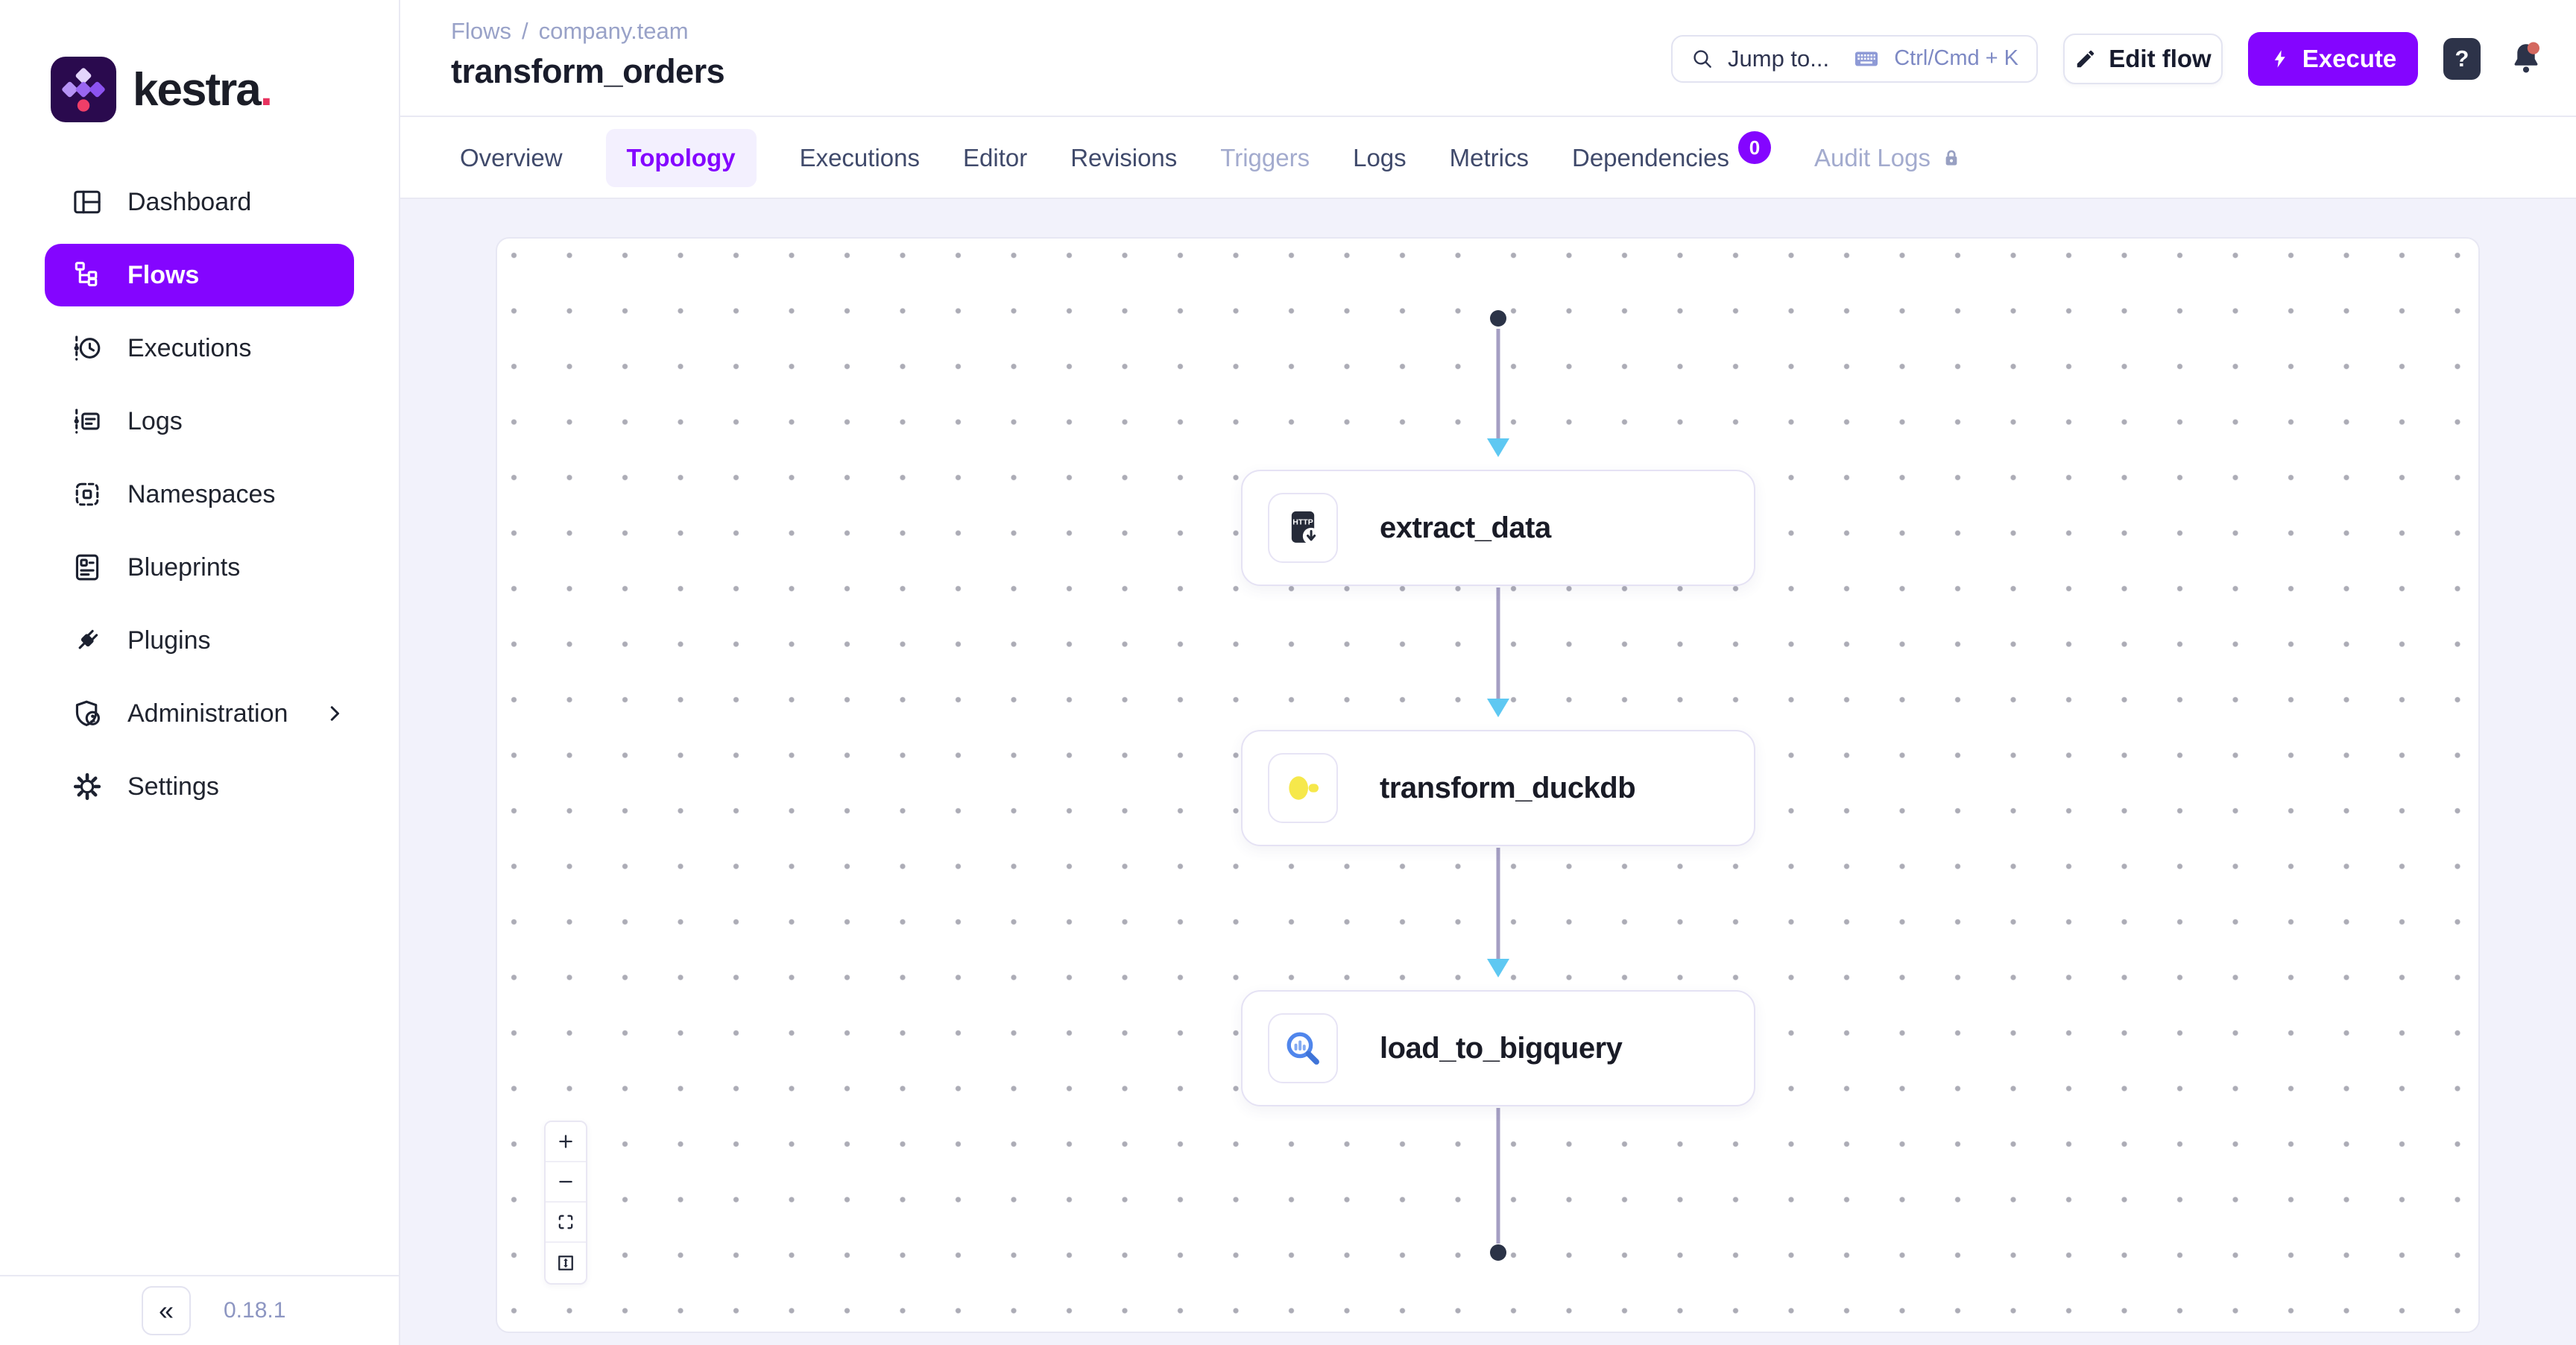  I want to click on settings-gear-icon, so click(87, 787).